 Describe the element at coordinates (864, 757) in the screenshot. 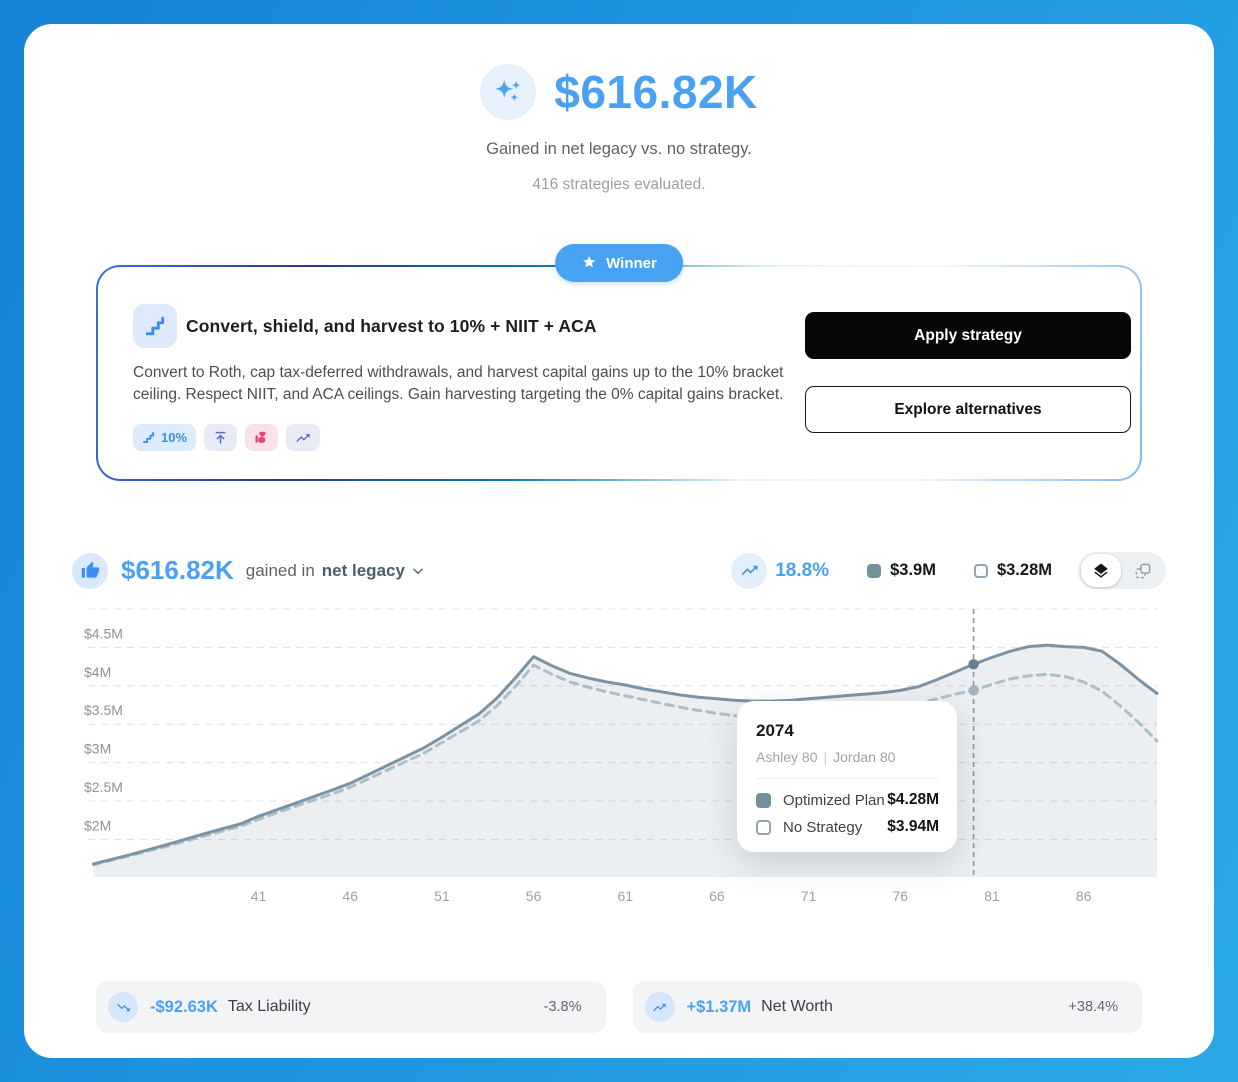

I see `tooltip-person-right: Jordan 80` at that location.